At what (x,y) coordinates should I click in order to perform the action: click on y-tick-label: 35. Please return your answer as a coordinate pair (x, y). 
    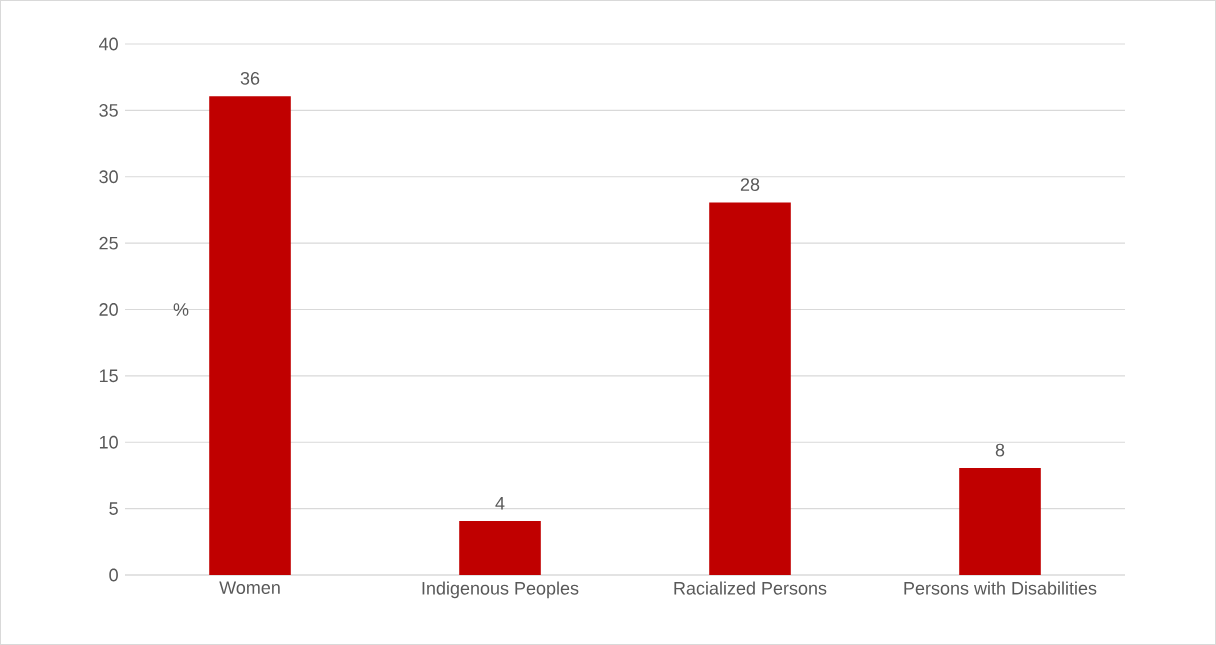
    Looking at the image, I should click on (108, 110).